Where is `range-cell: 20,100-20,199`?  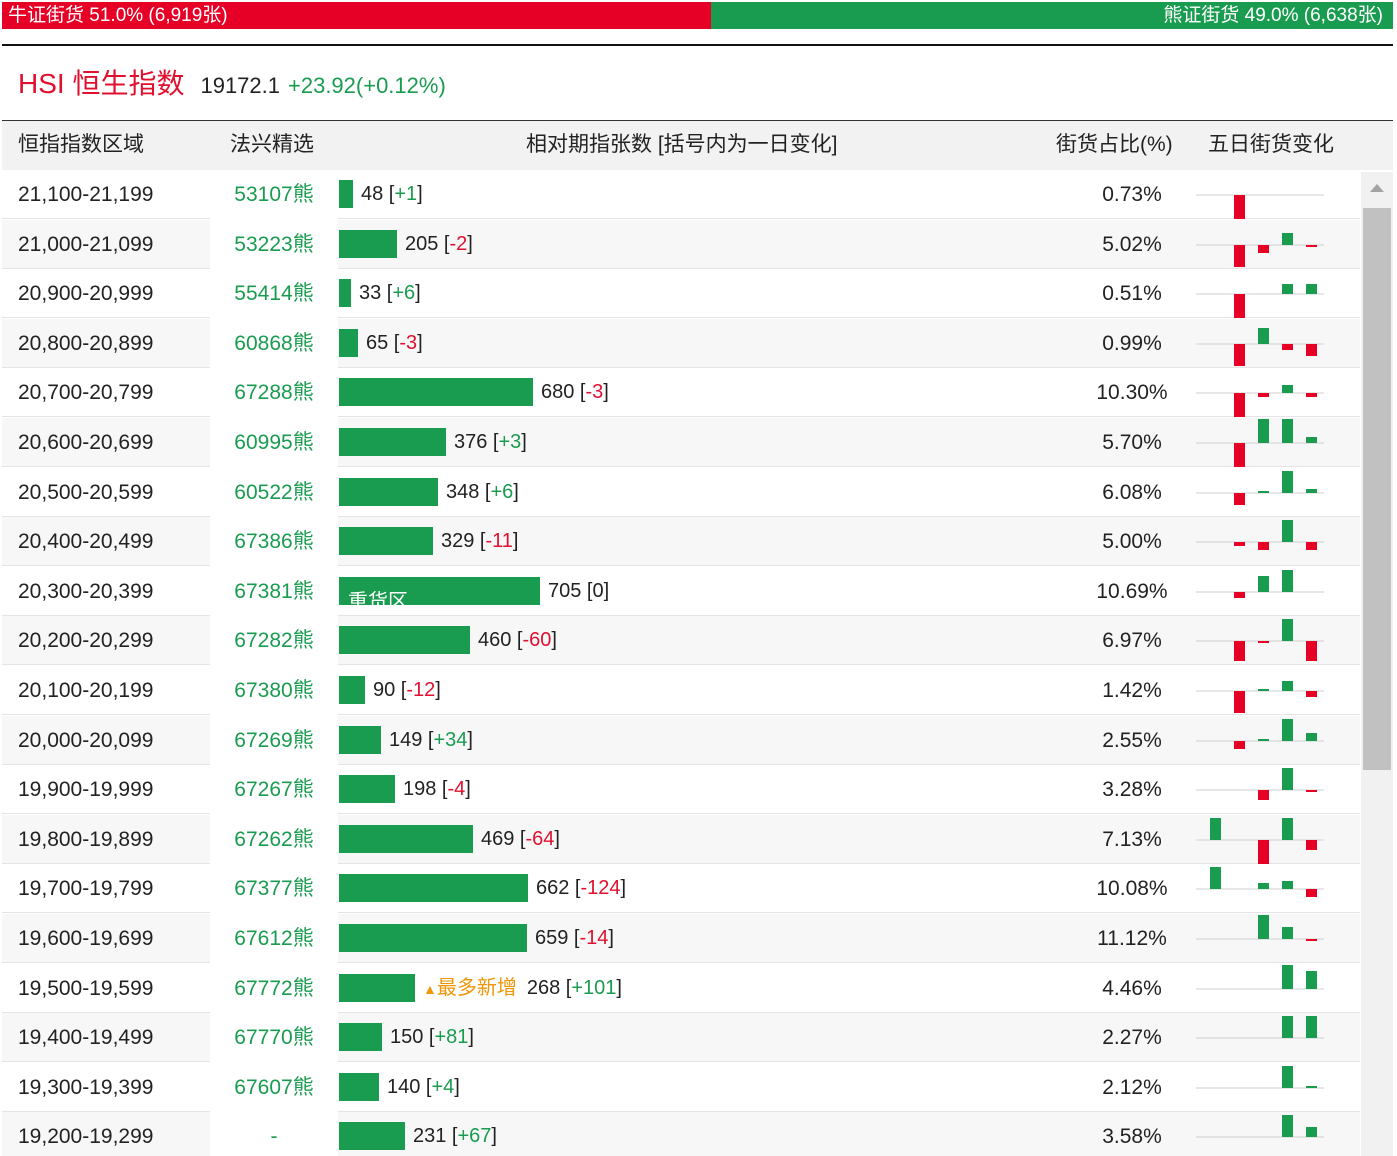 range-cell: 20,100-20,199 is located at coordinates (86, 690).